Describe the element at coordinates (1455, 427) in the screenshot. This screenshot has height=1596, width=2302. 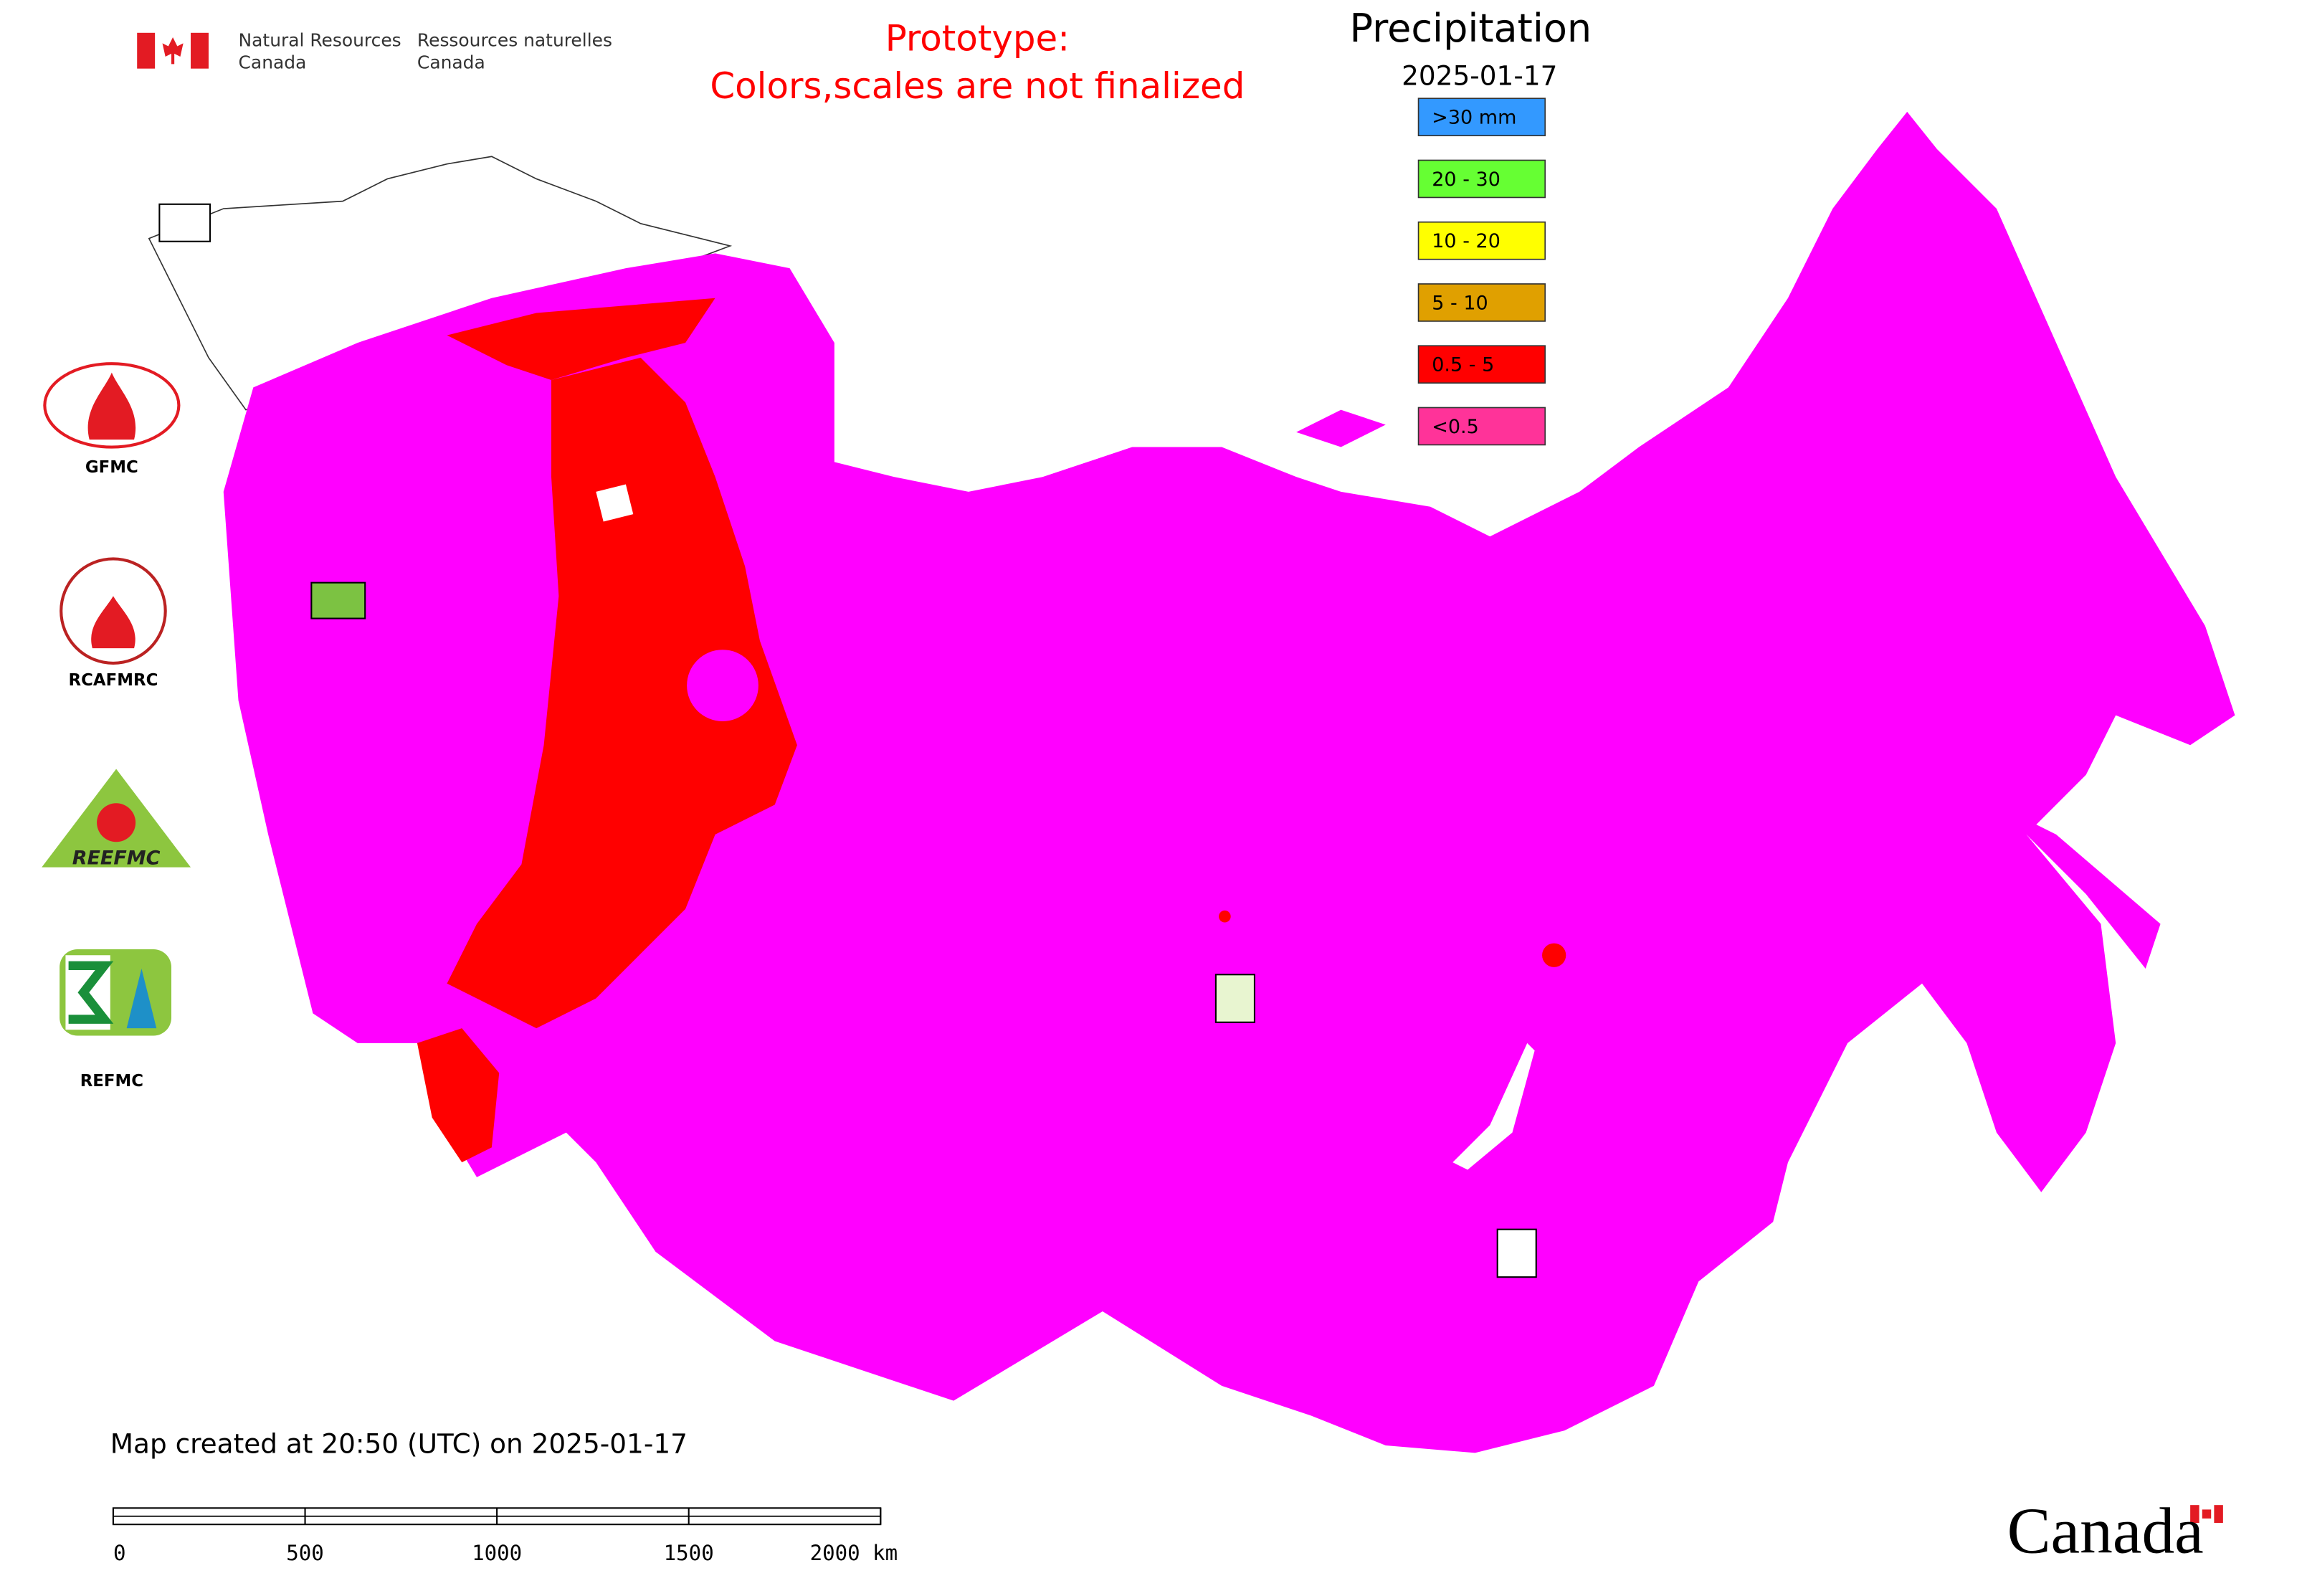
I see `legend-label: <0.5` at that location.